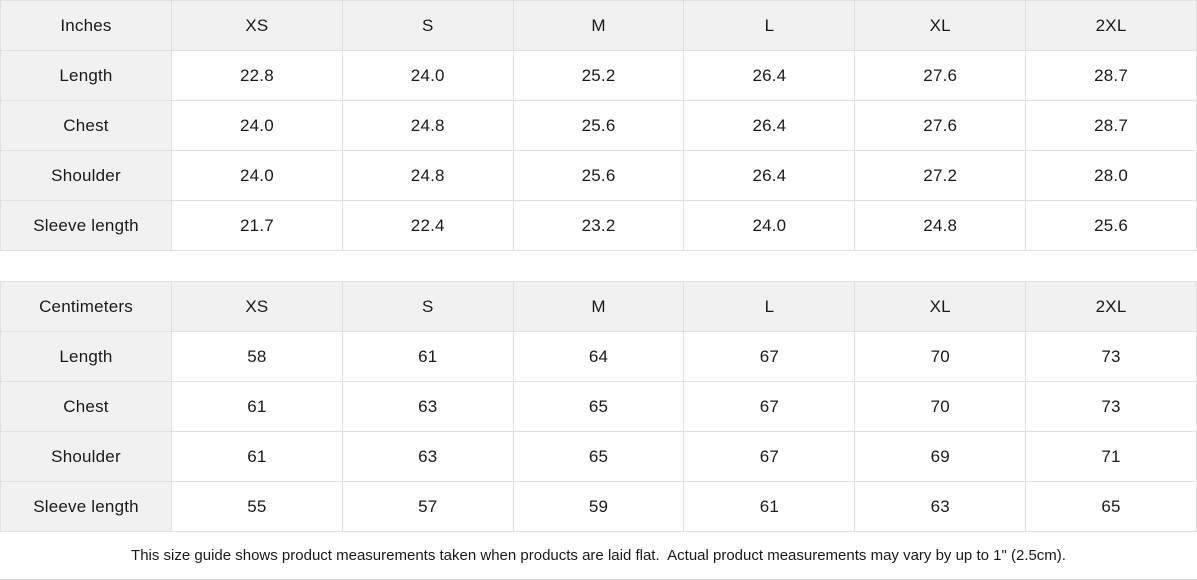 The image size is (1197, 580). What do you see at coordinates (941, 176) in the screenshot?
I see `value-cell: 27.2` at bounding box center [941, 176].